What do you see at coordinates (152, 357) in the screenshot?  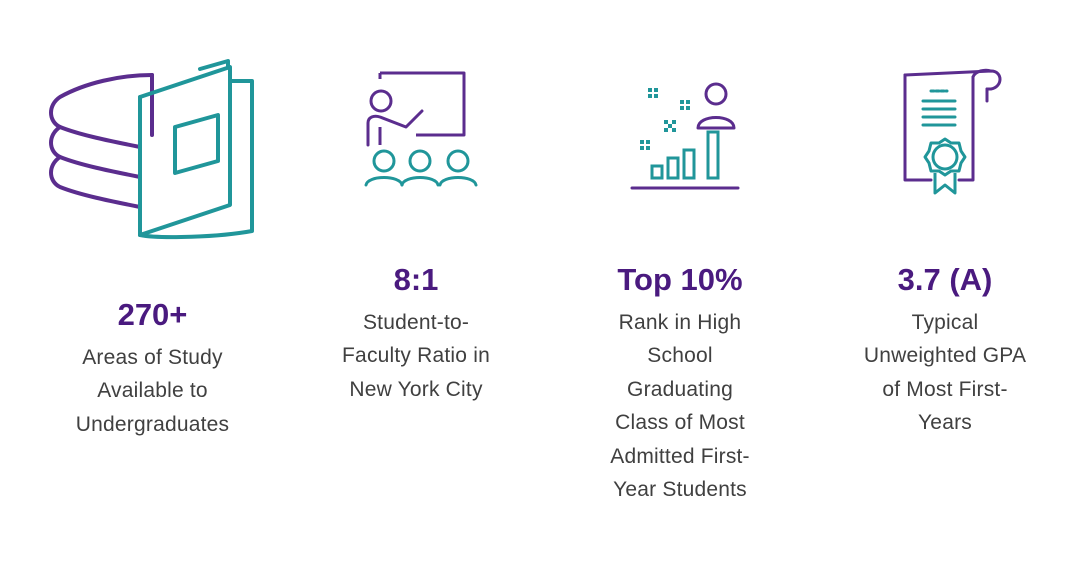 I see `stat-label-line: Areas of Study` at bounding box center [152, 357].